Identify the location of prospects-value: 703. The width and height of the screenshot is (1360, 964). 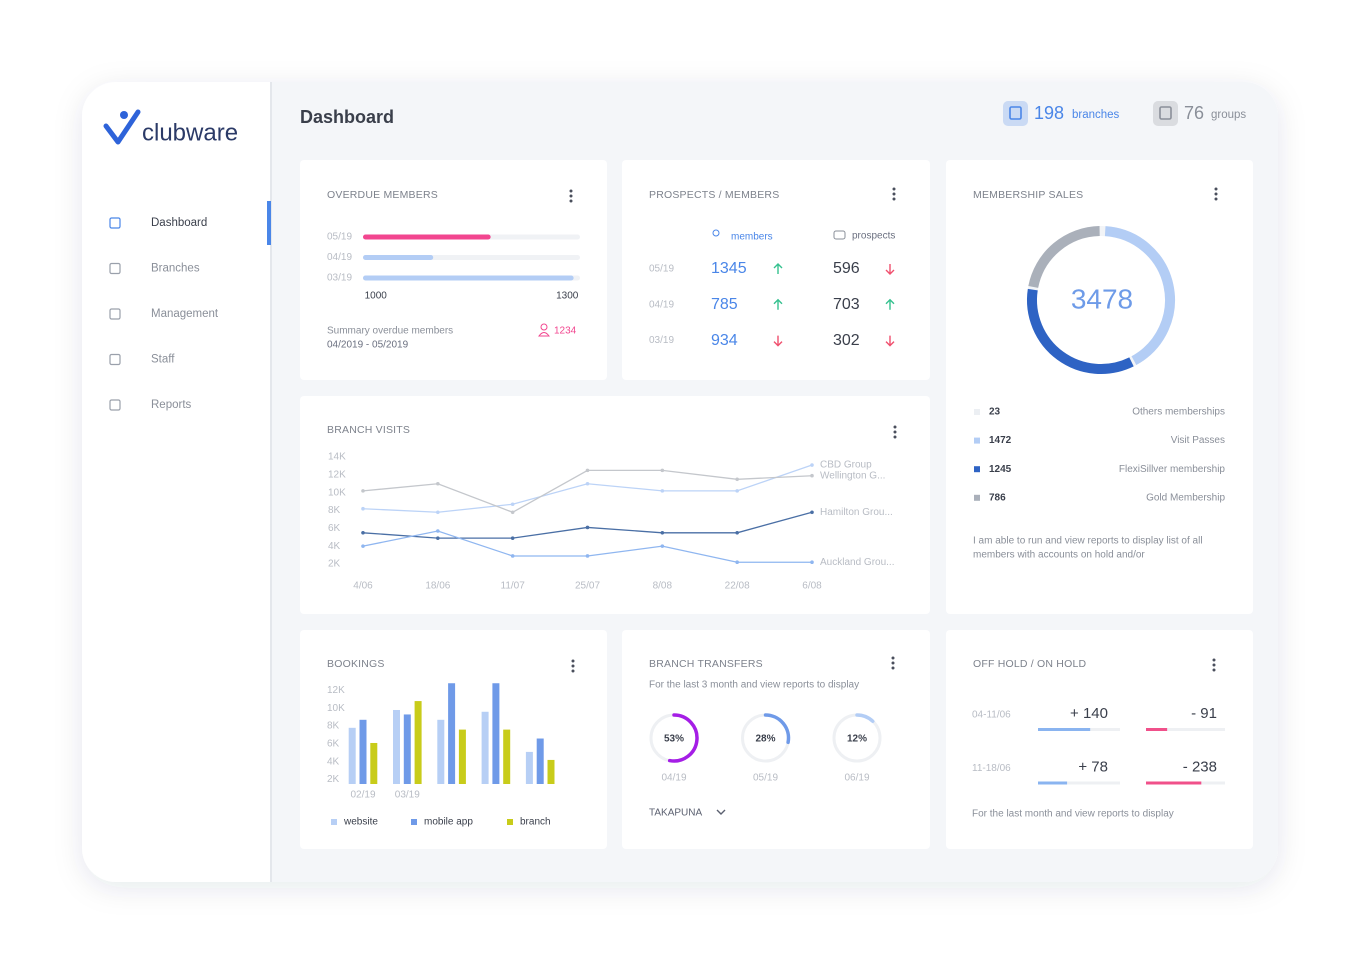
(846, 304).